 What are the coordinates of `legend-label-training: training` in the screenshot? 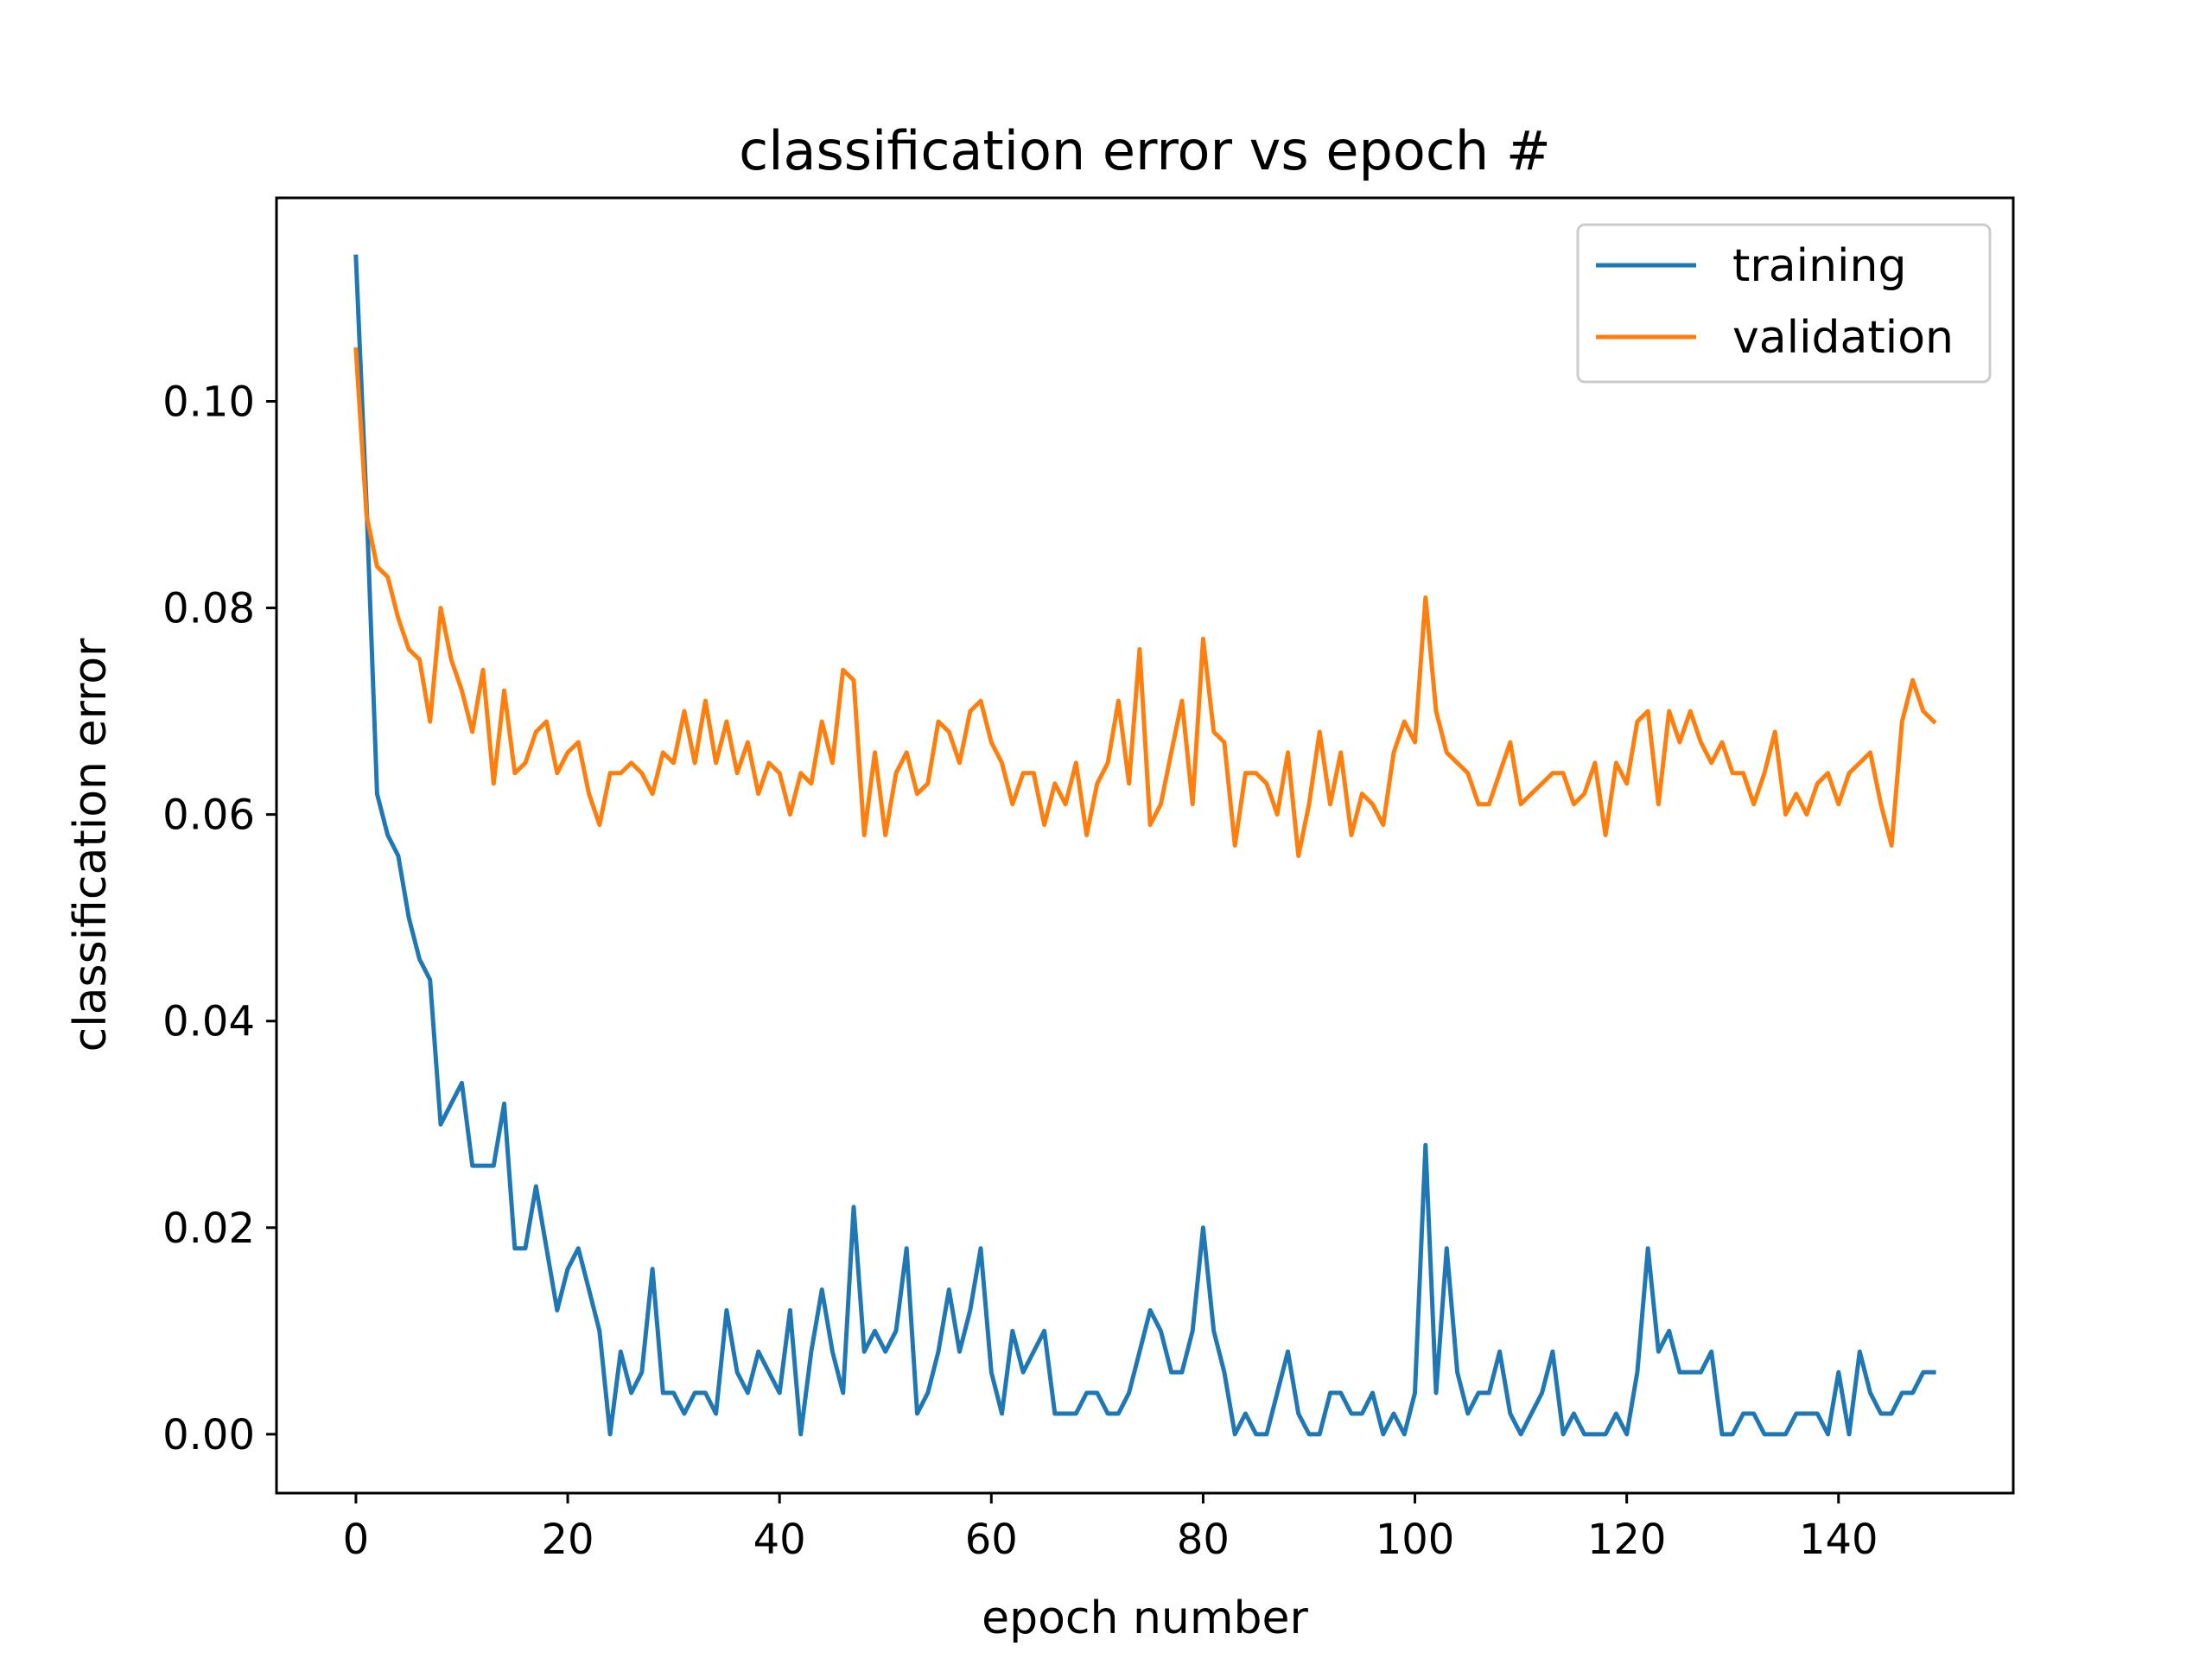 It's located at (1819, 266).